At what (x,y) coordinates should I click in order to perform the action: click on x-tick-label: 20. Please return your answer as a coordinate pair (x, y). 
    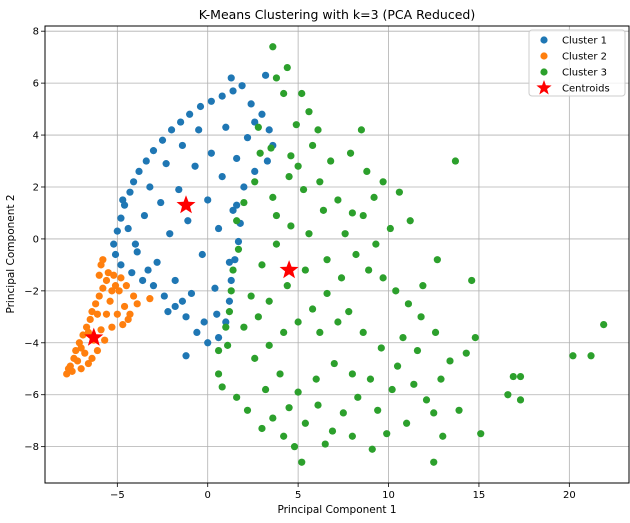
    Looking at the image, I should click on (569, 495).